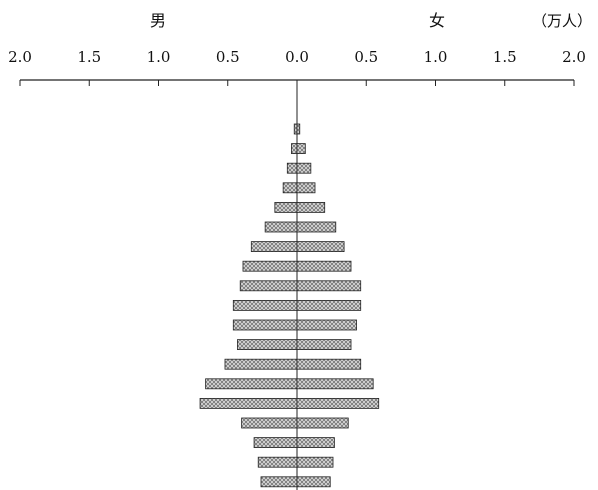  What do you see at coordinates (158, 20) in the screenshot?
I see `male-side-label: 男` at bounding box center [158, 20].